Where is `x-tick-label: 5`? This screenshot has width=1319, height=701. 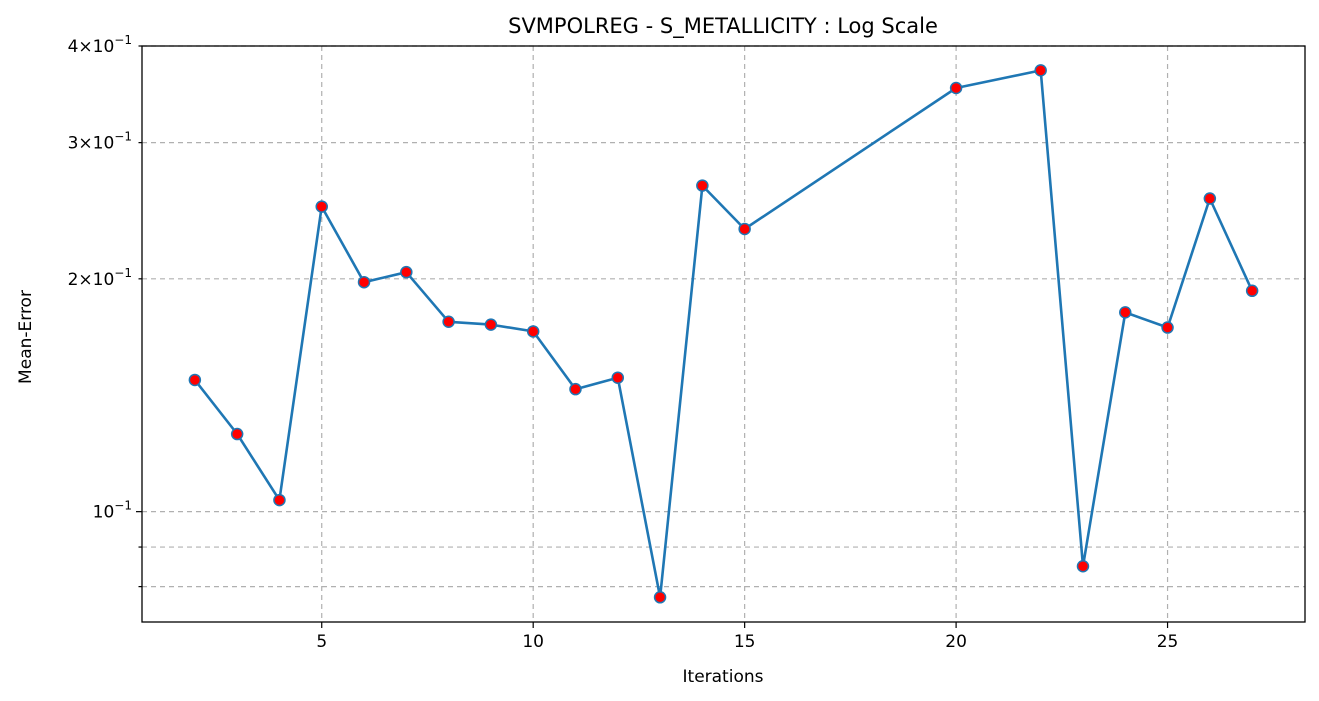
x-tick-label: 5 is located at coordinates (321, 642).